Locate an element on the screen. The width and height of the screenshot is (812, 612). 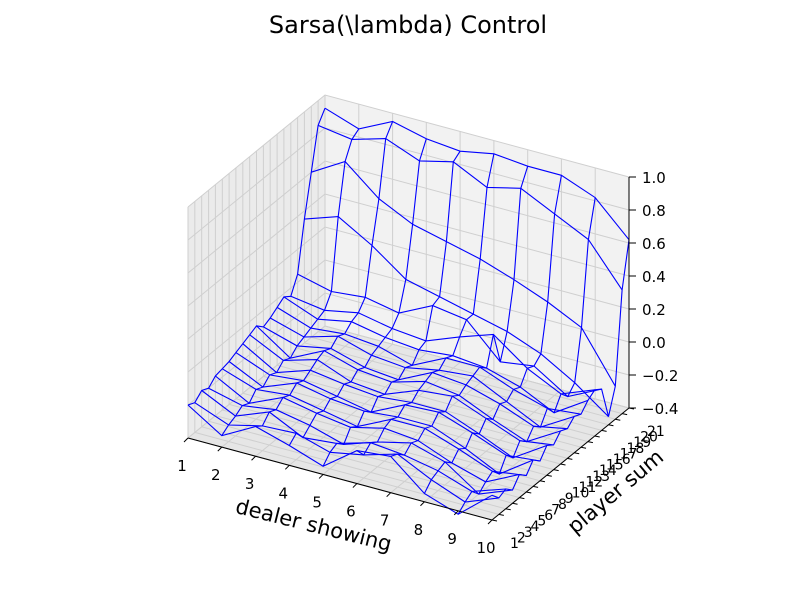
x-tick-label: 3 is located at coordinates (250, 484).